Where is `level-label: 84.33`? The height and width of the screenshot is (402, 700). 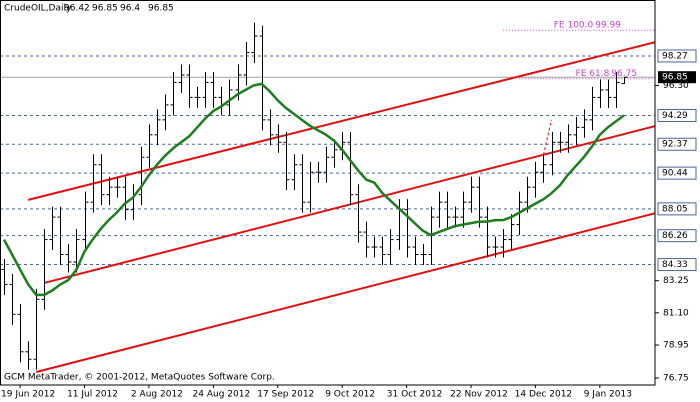 level-label: 84.33 is located at coordinates (675, 265).